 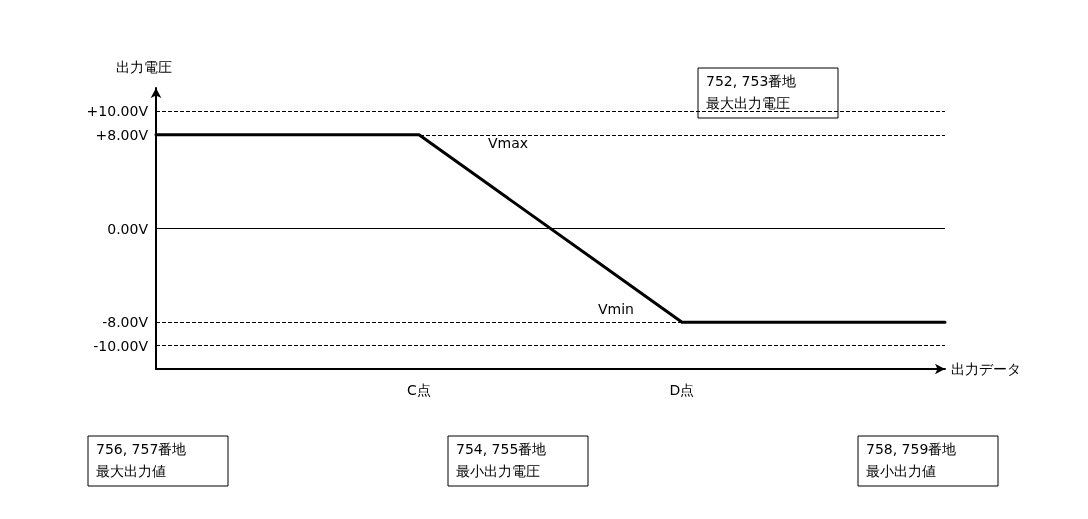 I want to click on annotation: 最大出力電圧, so click(x=748, y=103).